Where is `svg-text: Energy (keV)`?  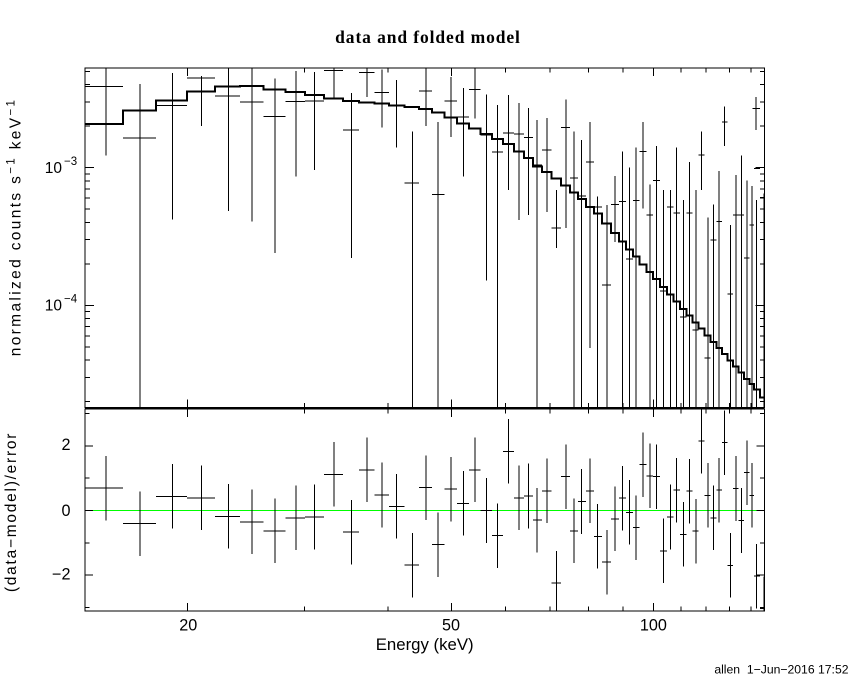
svg-text: Energy (keV) is located at coordinates (425, 644).